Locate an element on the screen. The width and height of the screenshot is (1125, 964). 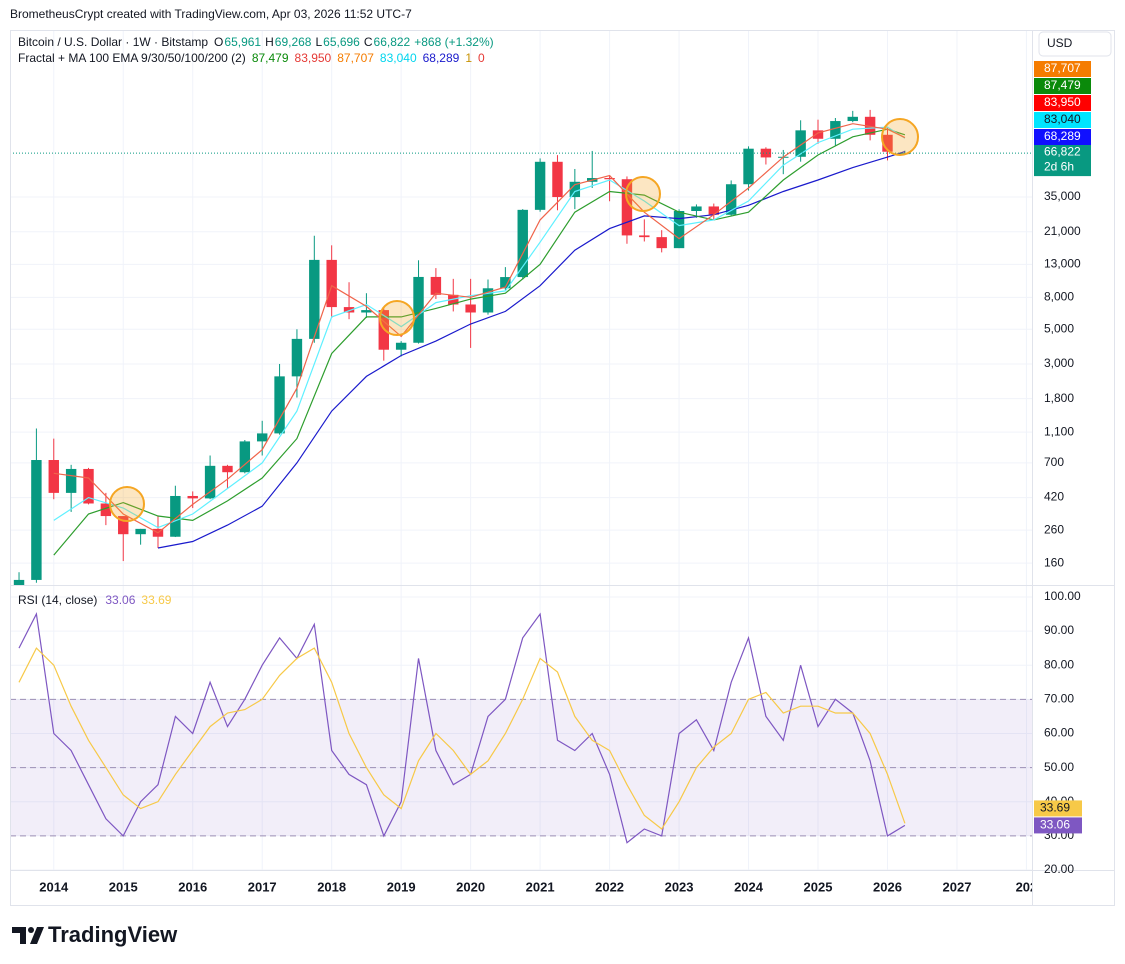
y-tick-label: 20.00 is located at coordinates (1059, 869).